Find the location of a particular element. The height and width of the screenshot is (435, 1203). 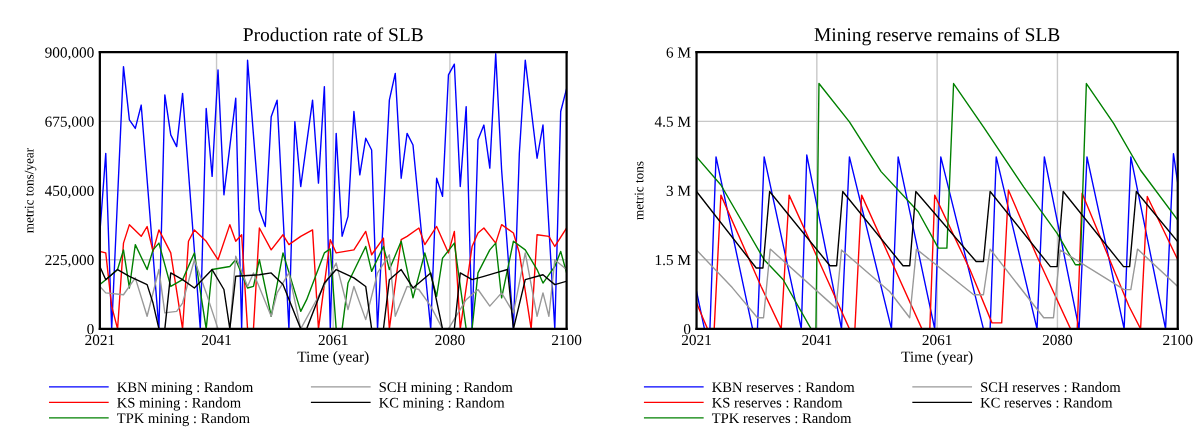

legend-label: SCH mining : Random is located at coordinates (446, 388).